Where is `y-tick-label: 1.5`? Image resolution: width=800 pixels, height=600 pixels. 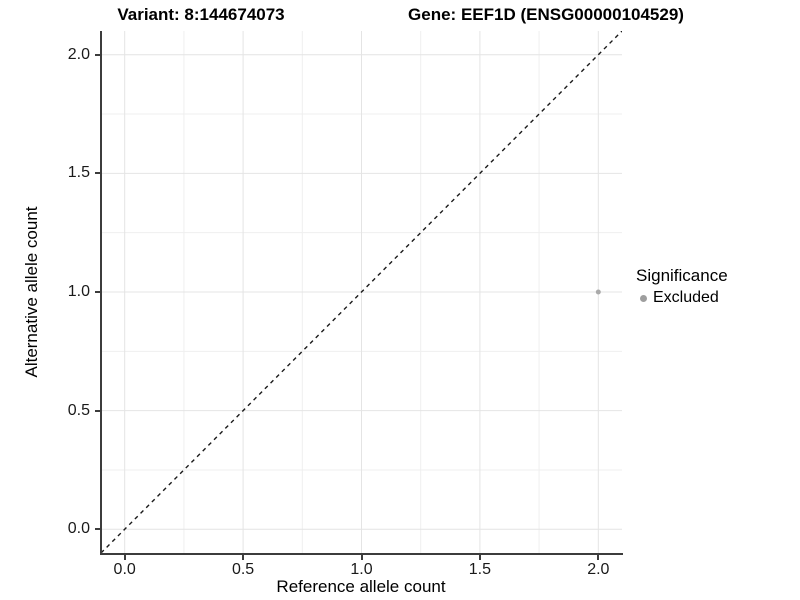 y-tick-label: 1.5 is located at coordinates (78, 173).